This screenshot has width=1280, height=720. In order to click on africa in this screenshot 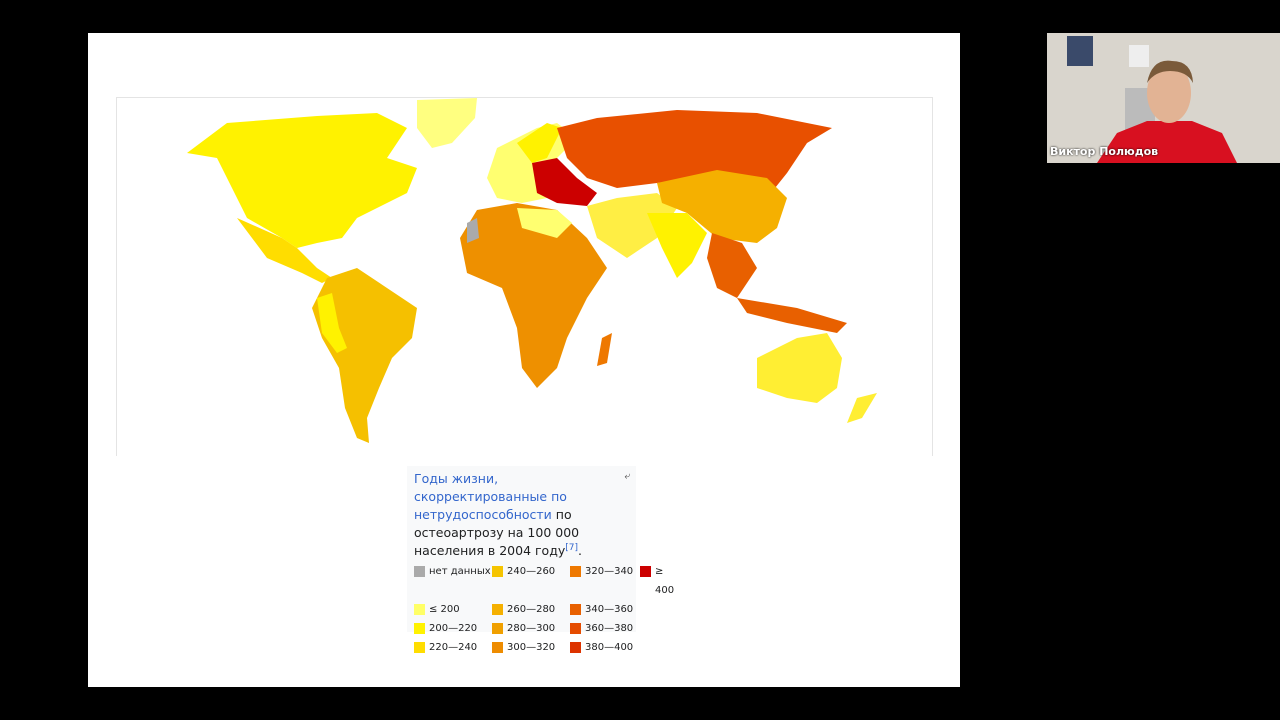, I will do `click(533, 295)`.